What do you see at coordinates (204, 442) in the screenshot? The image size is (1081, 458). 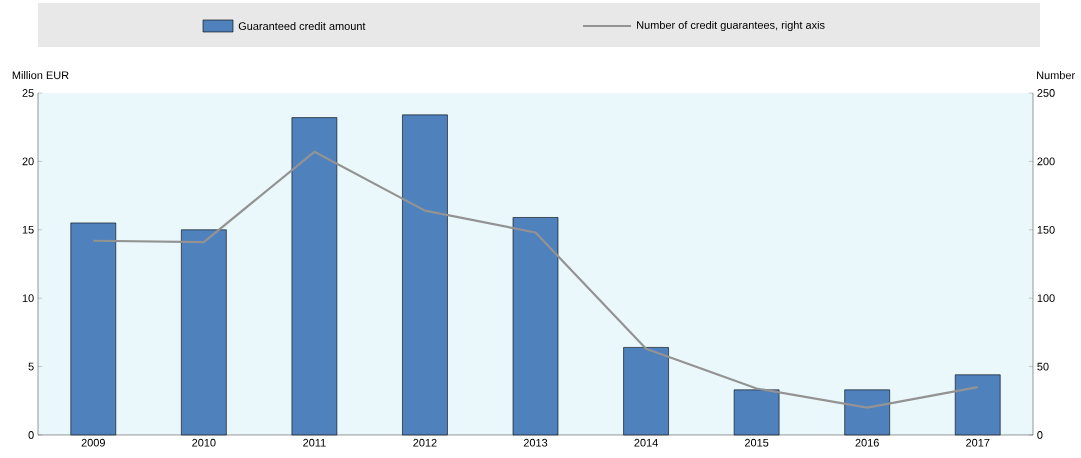 I see `x-tick-label: 2010` at bounding box center [204, 442].